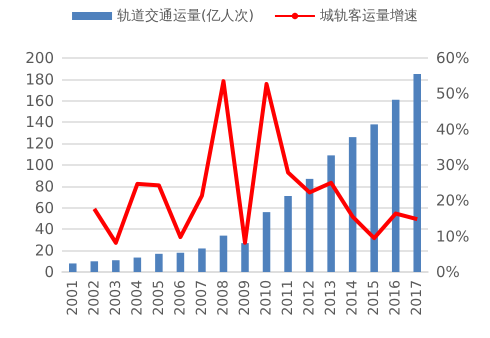 The width and height of the screenshot is (490, 338). I want to click on x-tick-label: 2015, so click(374, 298).